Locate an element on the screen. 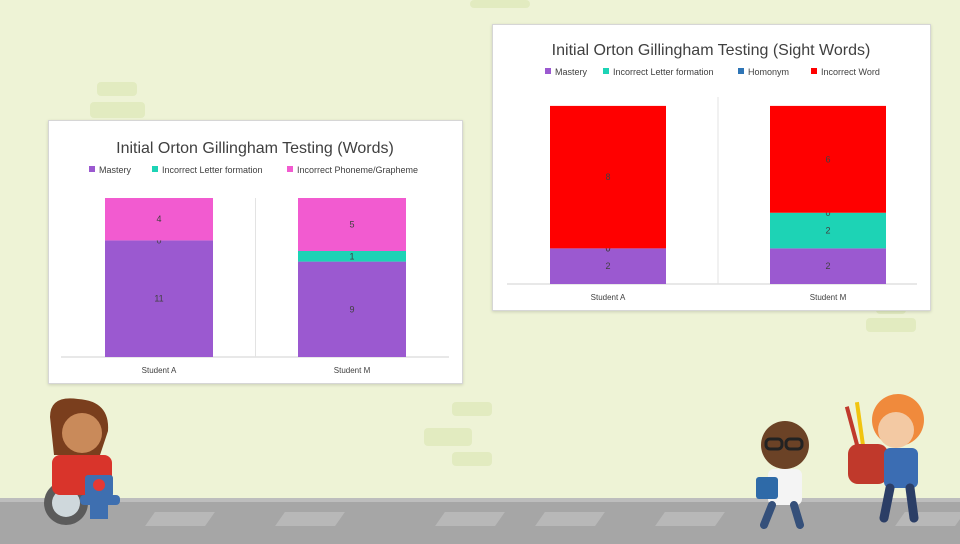 The height and width of the screenshot is (544, 960). data-label: 4 is located at coordinates (158, 219).